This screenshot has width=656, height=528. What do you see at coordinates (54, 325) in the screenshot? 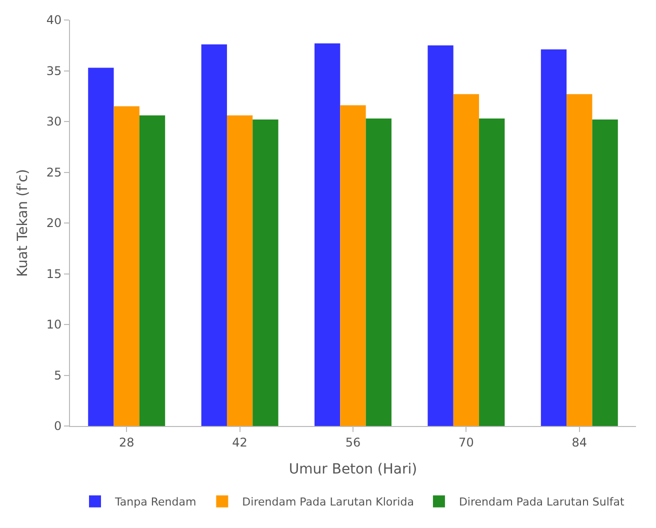
I see `y-tick-label: 10` at bounding box center [54, 325].